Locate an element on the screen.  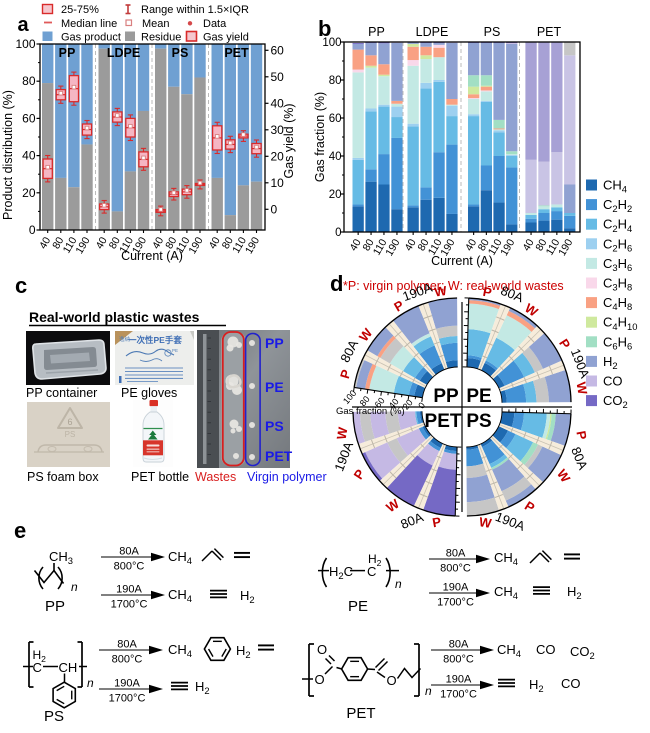
svg-text: C2H2 is located at coordinates (617, 205).